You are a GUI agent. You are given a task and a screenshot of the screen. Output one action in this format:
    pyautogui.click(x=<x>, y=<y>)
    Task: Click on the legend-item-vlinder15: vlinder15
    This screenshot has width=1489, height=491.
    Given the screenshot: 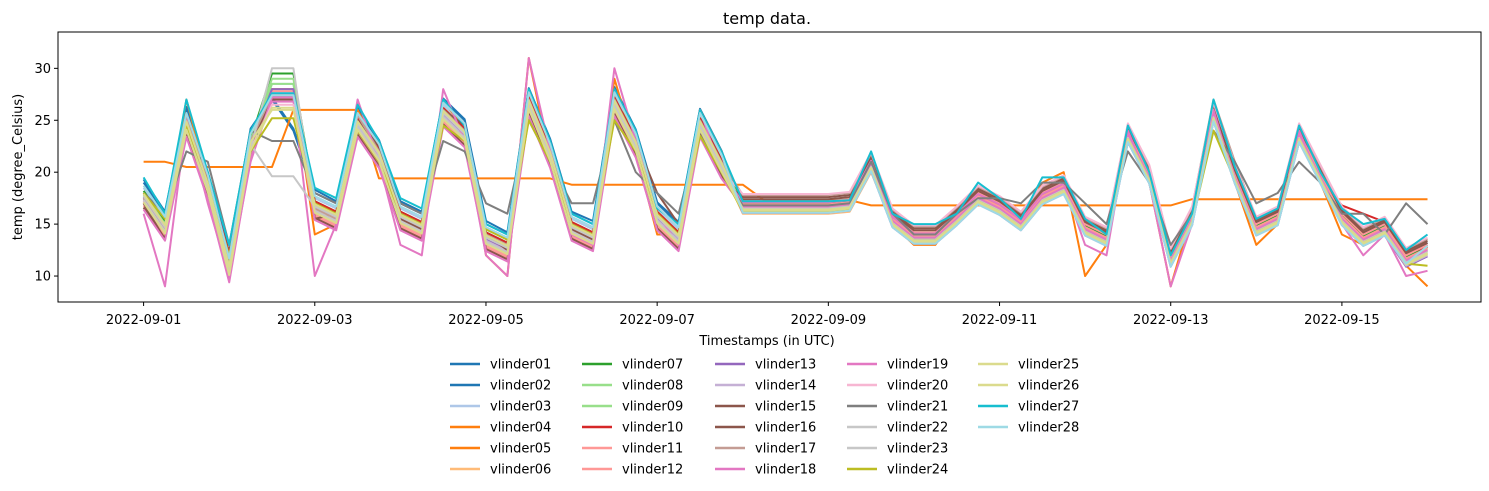 What is the action you would take?
    pyautogui.click(x=765, y=407)
    